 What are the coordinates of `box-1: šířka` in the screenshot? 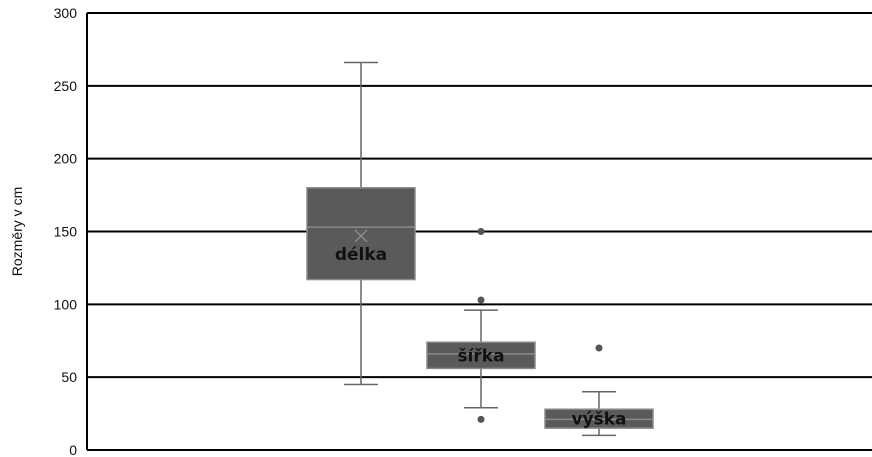 It's located at (481, 325).